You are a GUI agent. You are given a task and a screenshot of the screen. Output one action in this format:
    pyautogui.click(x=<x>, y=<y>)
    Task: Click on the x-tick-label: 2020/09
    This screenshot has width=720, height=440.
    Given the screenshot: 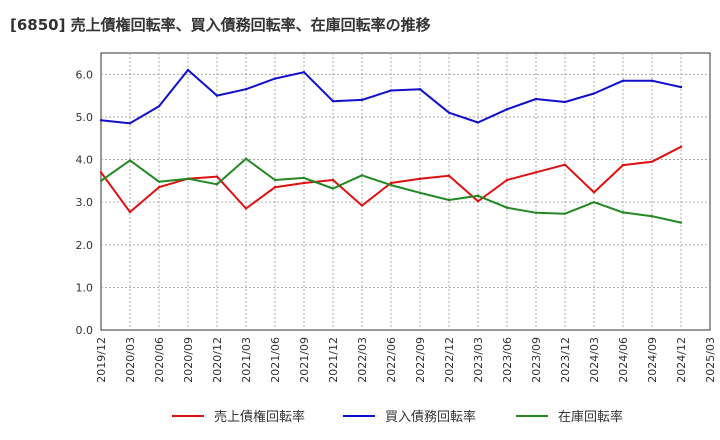 What is the action you would take?
    pyautogui.click(x=188, y=360)
    